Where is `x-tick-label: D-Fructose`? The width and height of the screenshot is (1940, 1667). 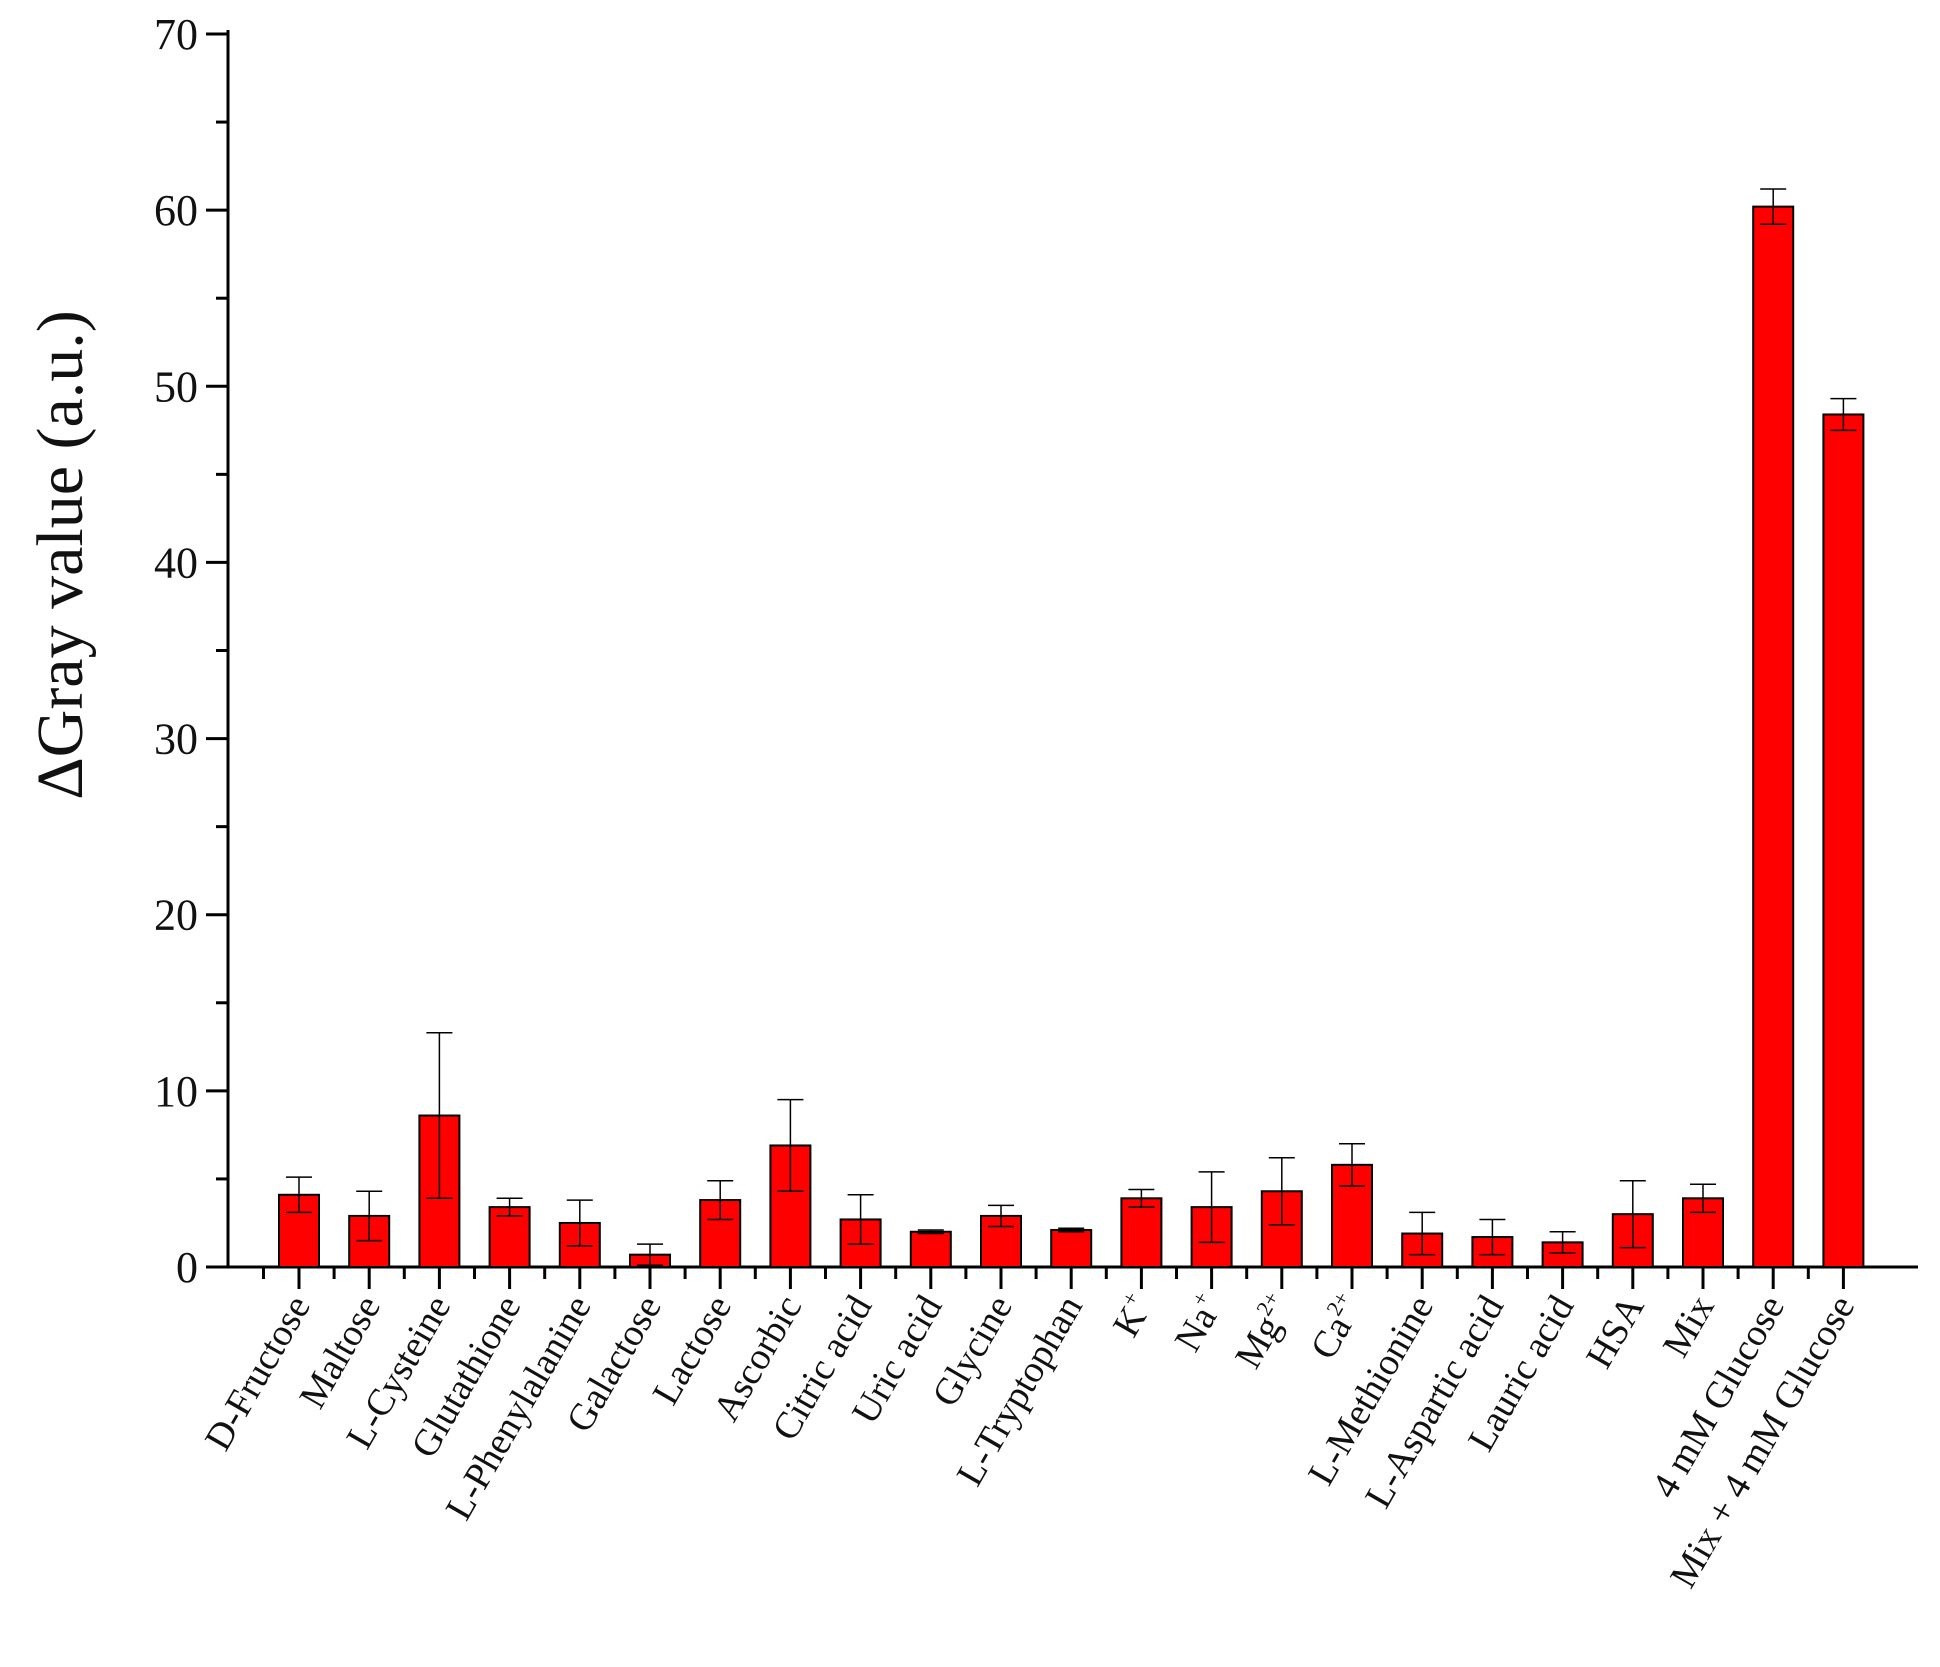
x-tick-label: D-Fructose is located at coordinates (258, 1373).